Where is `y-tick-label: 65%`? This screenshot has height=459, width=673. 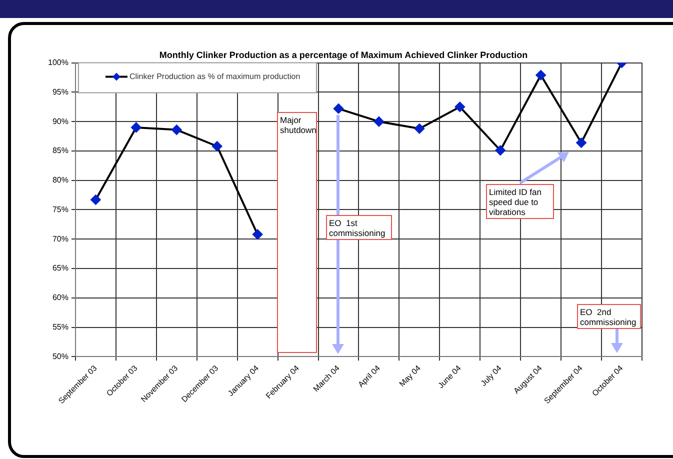 y-tick-label: 65% is located at coordinates (60, 268).